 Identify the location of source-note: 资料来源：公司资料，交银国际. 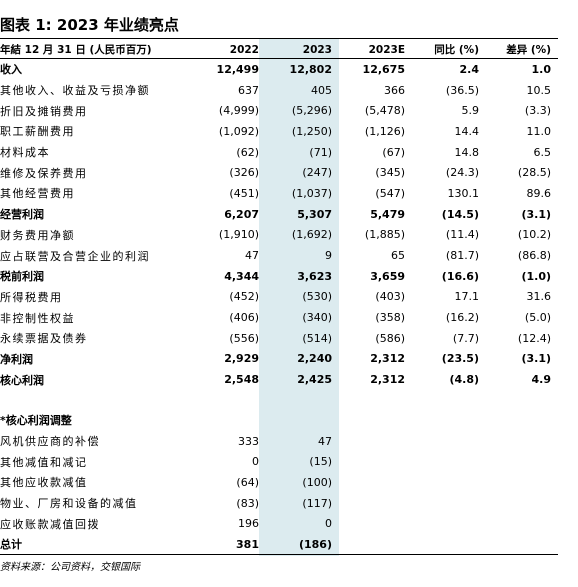
(70, 567).